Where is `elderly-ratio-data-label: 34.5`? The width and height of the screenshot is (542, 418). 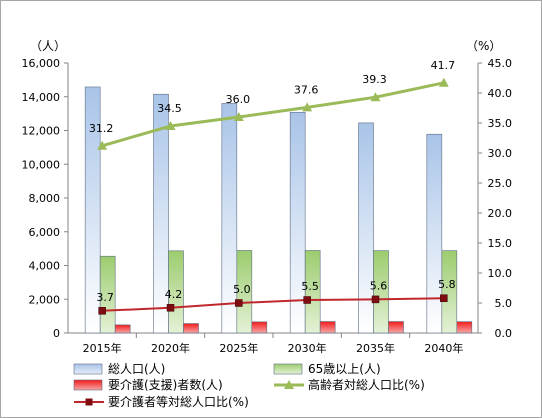
elderly-ratio-data-label: 34.5 is located at coordinates (169, 108).